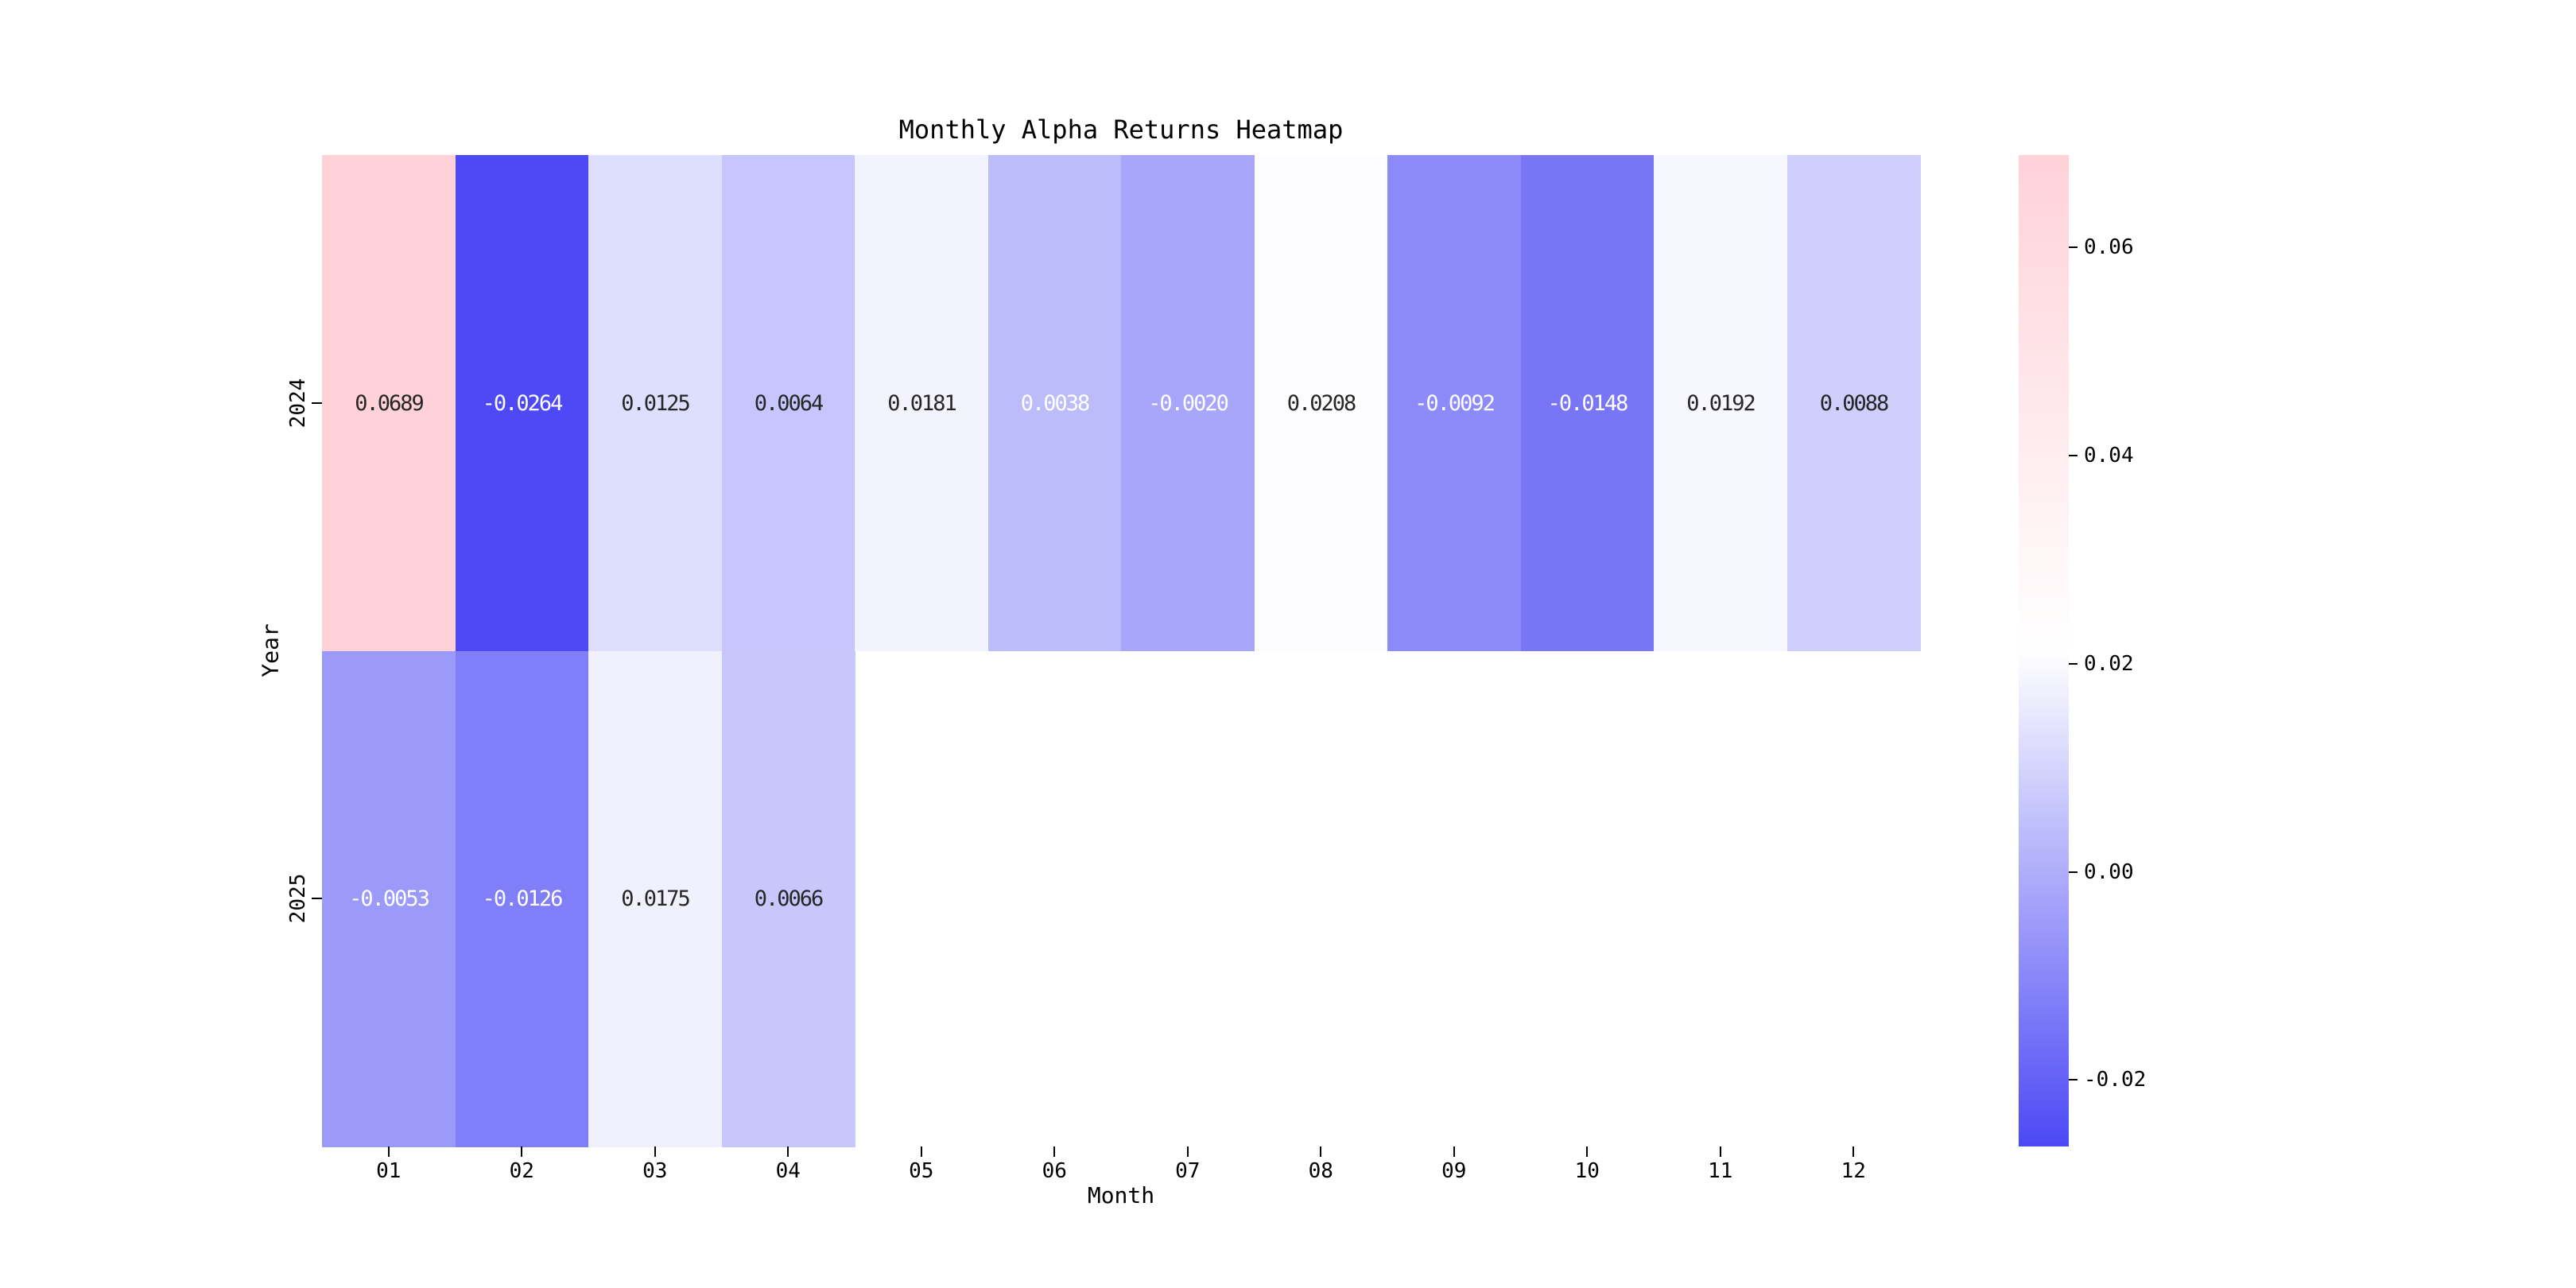 This screenshot has width=2576, height=1288. I want to click on colorbar-tick-label: -0.02, so click(2115, 1080).